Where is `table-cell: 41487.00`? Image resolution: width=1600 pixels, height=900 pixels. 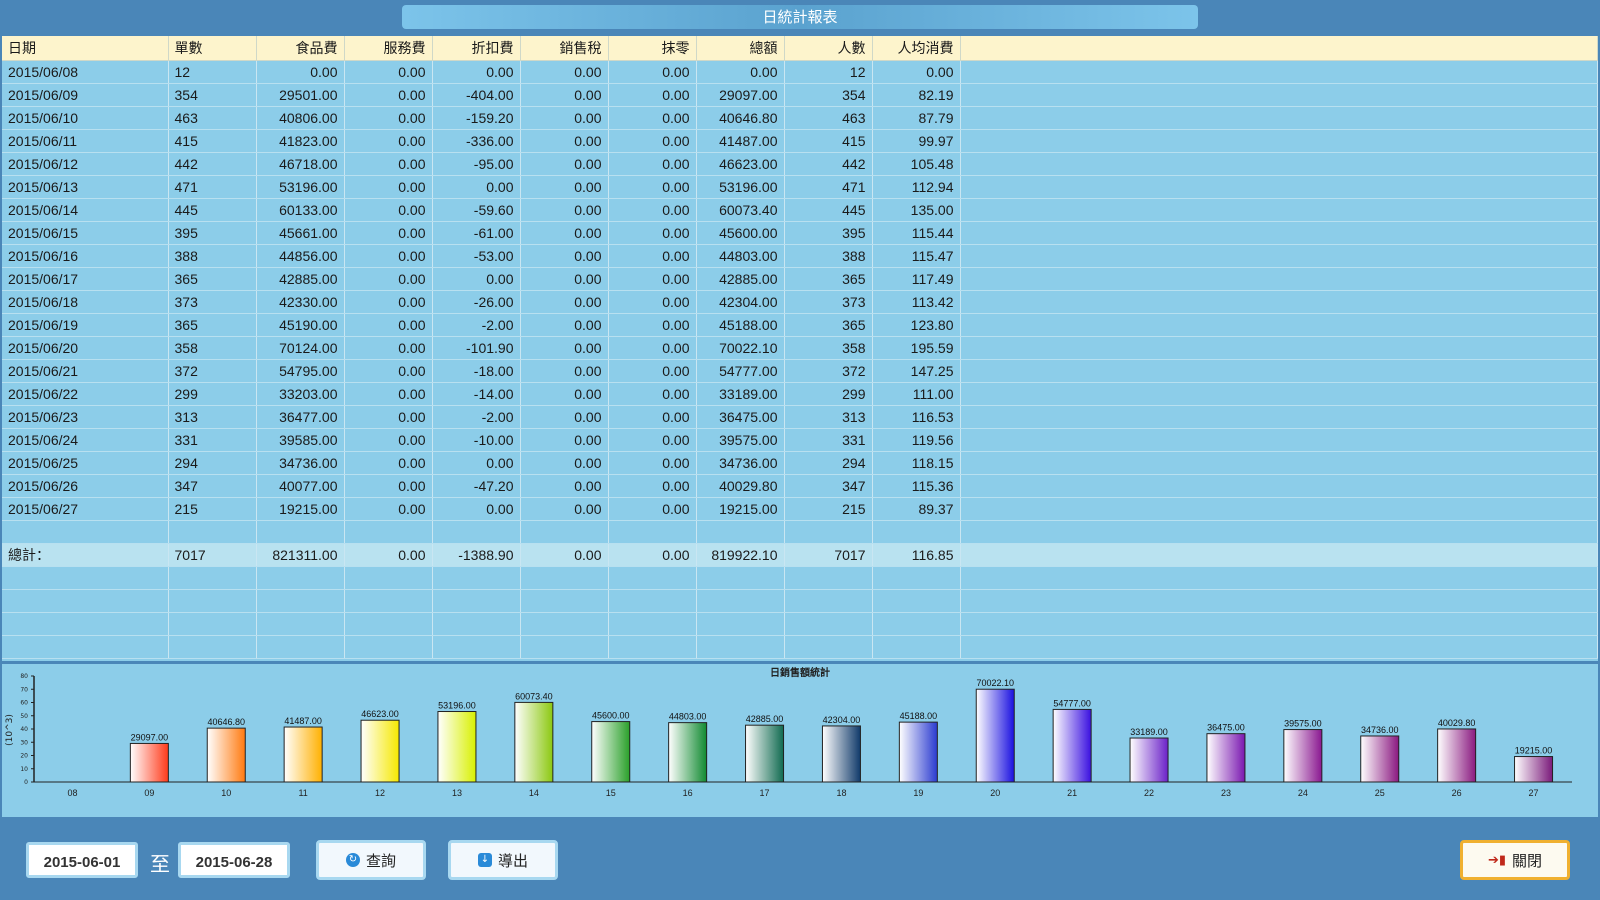
table-cell: 41487.00 is located at coordinates (740, 141).